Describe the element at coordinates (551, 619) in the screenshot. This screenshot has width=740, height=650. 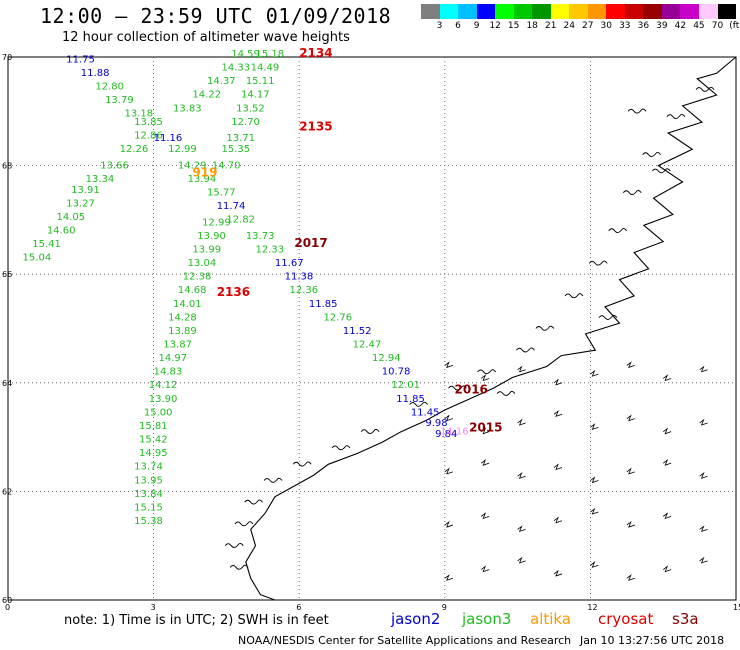
I see `legend-altika: altika` at that location.